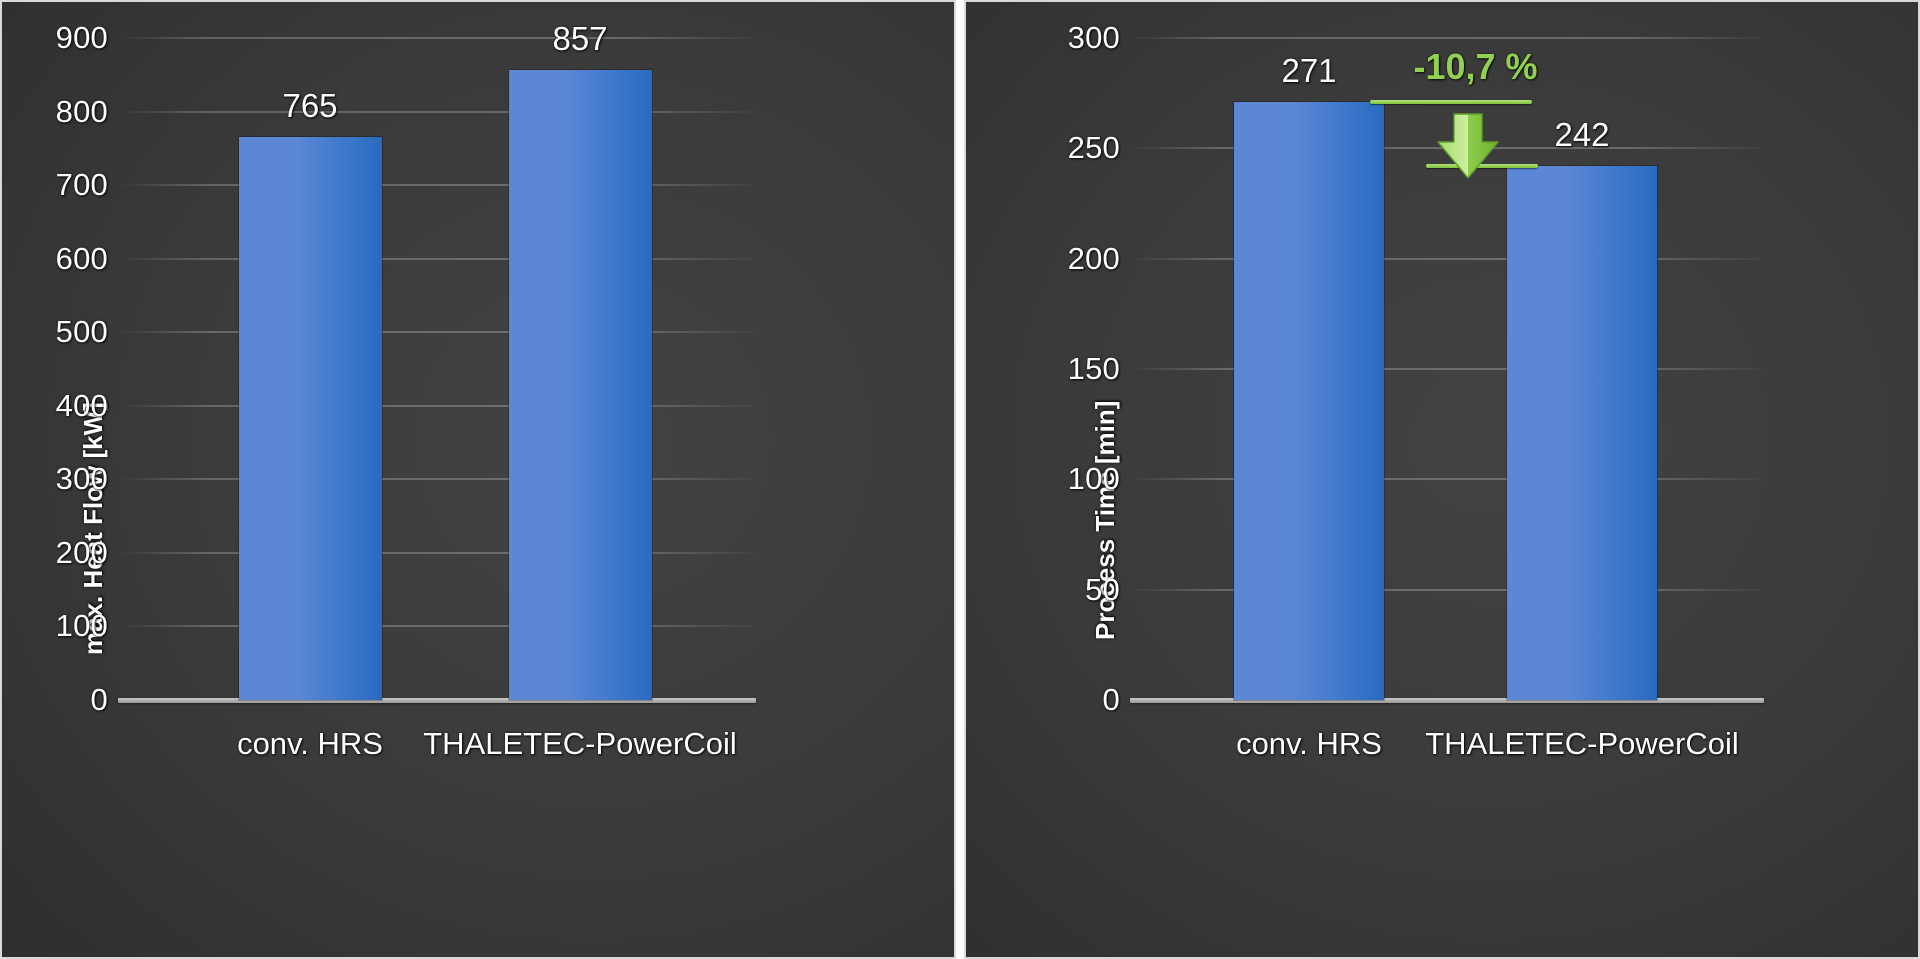 The height and width of the screenshot is (959, 1920). What do you see at coordinates (81, 111) in the screenshot?
I see `y-axis-tick-label: 800` at bounding box center [81, 111].